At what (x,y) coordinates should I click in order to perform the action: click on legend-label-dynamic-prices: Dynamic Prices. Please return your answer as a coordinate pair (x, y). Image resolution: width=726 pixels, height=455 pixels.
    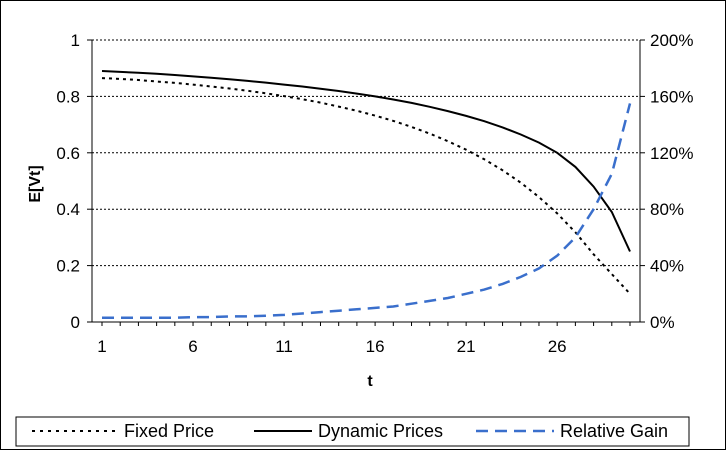
    Looking at the image, I should click on (380, 431).